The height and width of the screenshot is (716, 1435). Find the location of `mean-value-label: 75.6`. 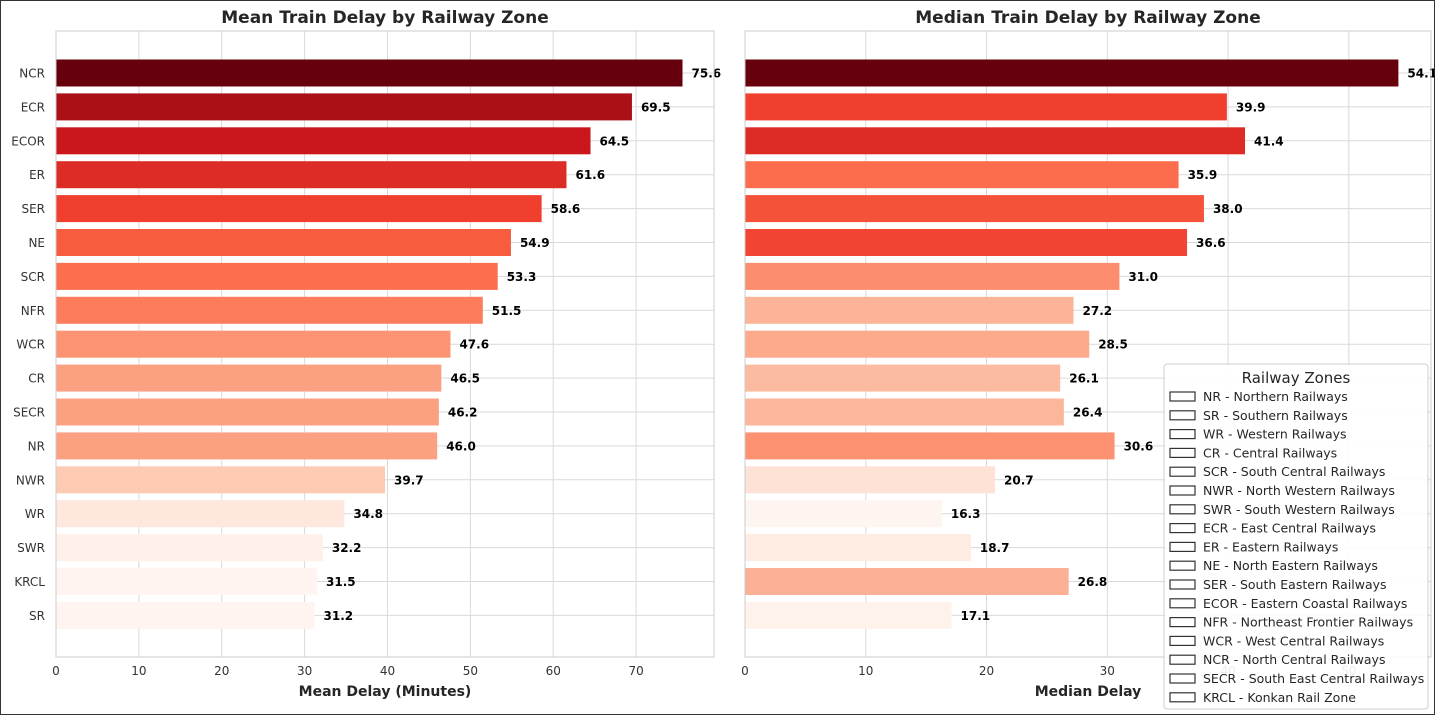

mean-value-label: 75.6 is located at coordinates (707, 74).